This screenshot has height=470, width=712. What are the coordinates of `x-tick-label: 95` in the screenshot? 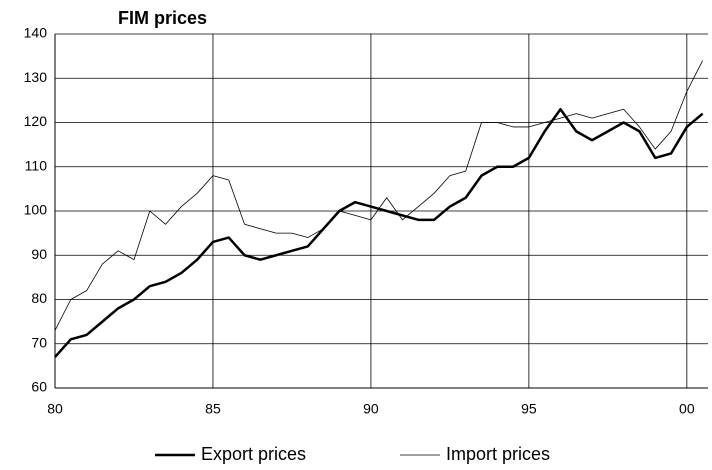 It's located at (529, 409).